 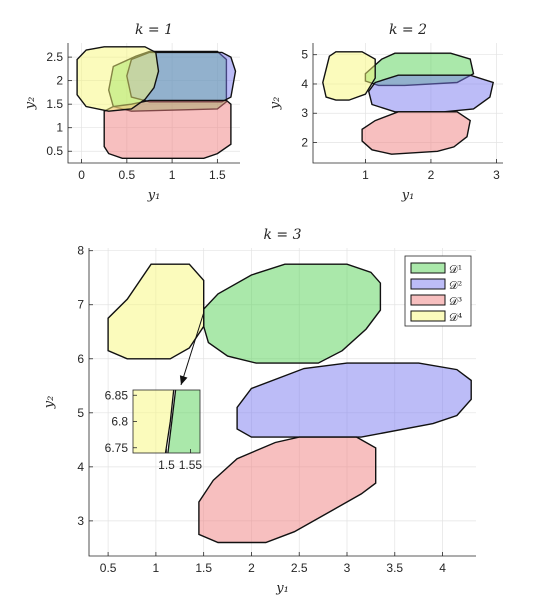 I want to click on y-tick-label: 0.5, so click(x=54, y=151).